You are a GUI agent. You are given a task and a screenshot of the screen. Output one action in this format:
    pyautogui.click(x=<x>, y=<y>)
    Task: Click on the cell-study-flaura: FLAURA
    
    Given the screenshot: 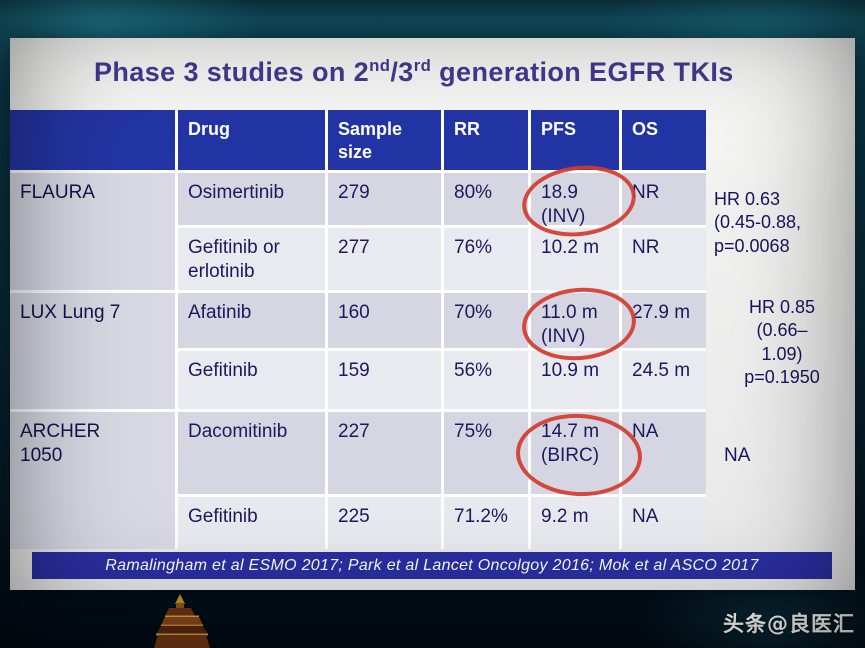 What is the action you would take?
    pyautogui.click(x=92, y=231)
    